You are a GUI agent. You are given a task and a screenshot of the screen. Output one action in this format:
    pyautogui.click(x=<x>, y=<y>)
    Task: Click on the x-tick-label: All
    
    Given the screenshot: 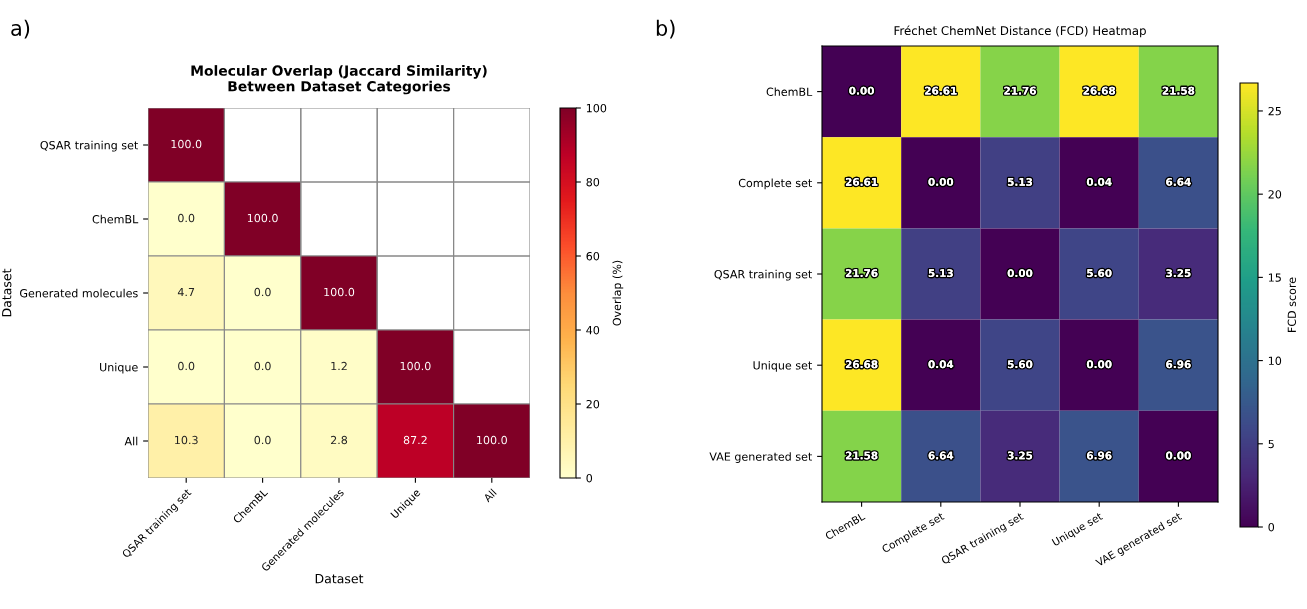 What is the action you would take?
    pyautogui.click(x=489, y=495)
    